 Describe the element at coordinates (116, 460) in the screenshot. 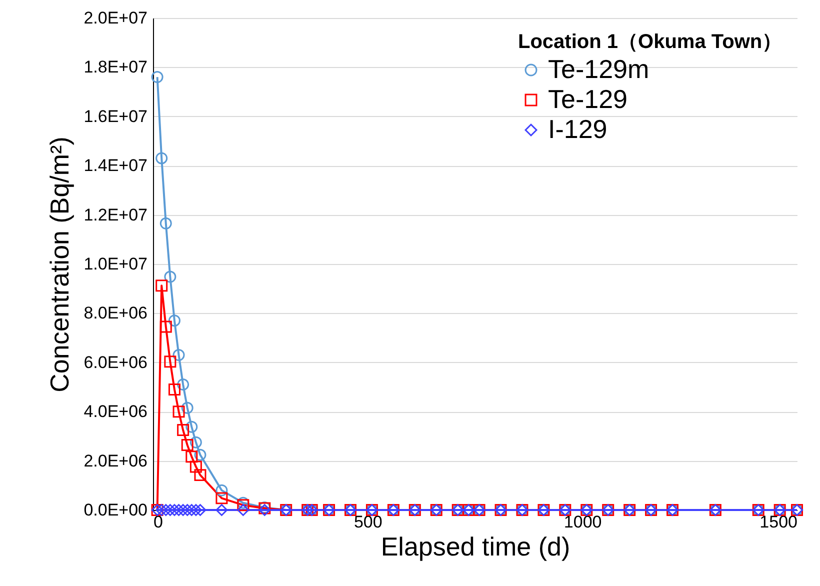

I see `y-tick-label: 2.0E+06` at that location.